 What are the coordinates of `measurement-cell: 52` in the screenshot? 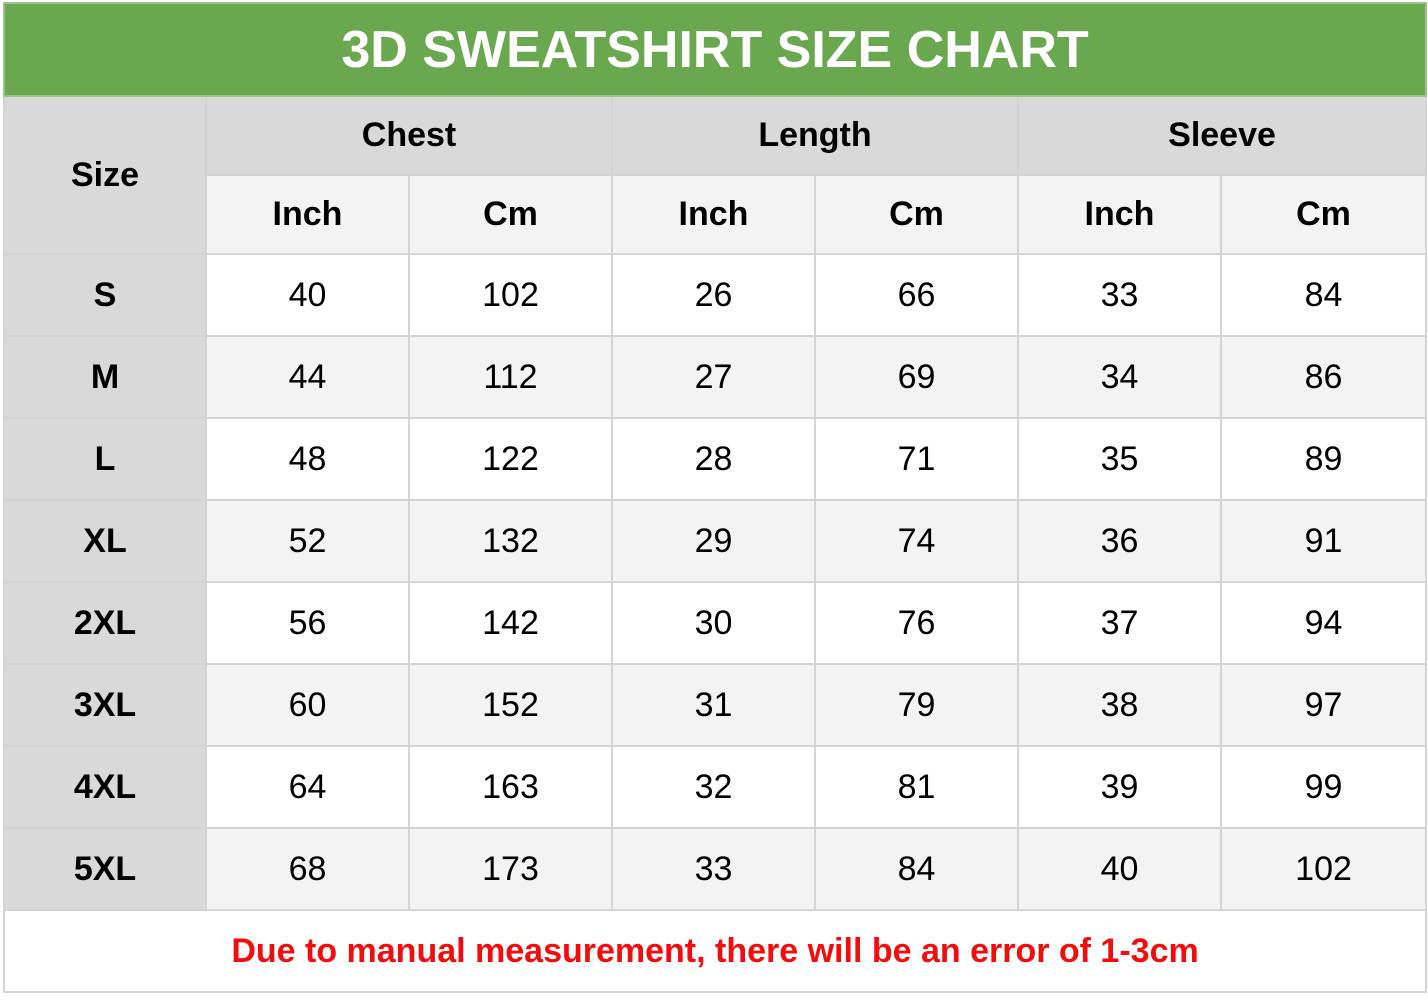 It's located at (307, 541).